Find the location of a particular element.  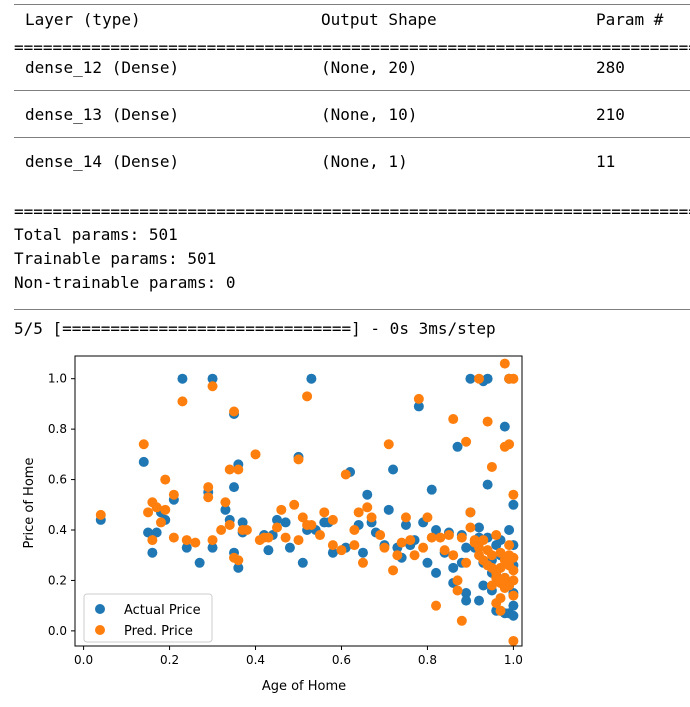

top-rule is located at coordinates (352, 4).